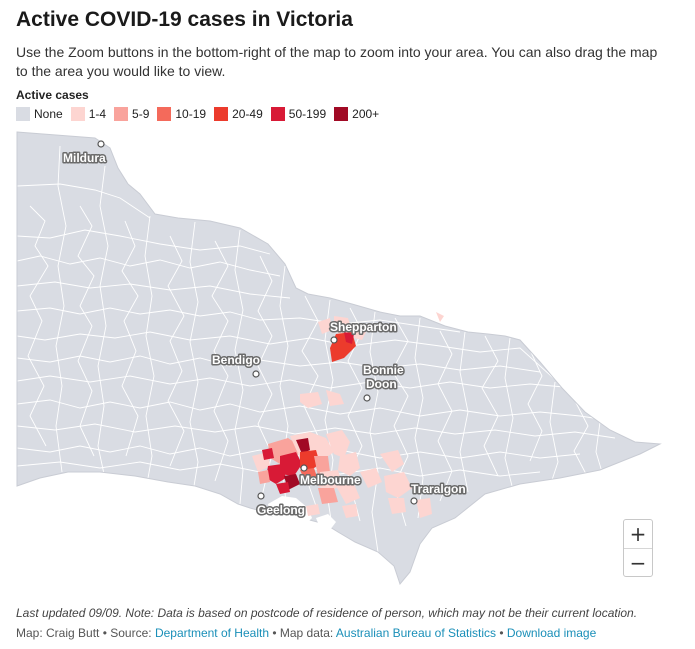 This screenshot has width=695, height=649. Describe the element at coordinates (302, 633) in the screenshot. I see `credit-sep: • Map data:` at that location.